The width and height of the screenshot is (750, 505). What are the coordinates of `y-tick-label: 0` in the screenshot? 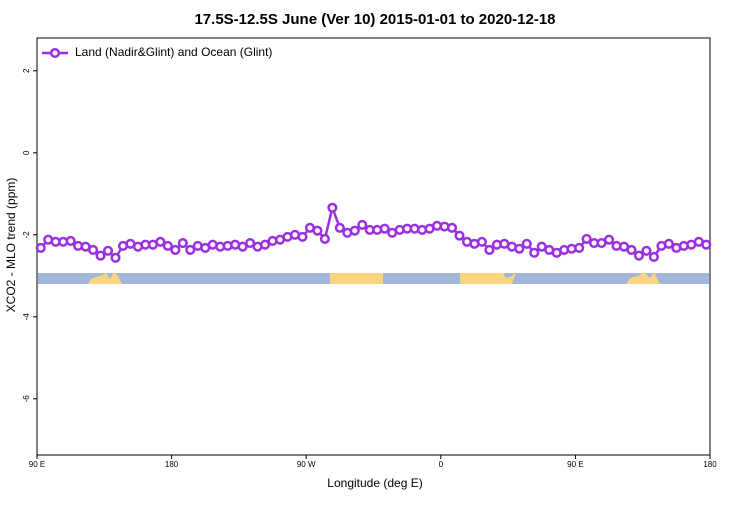 It's located at (26, 152).